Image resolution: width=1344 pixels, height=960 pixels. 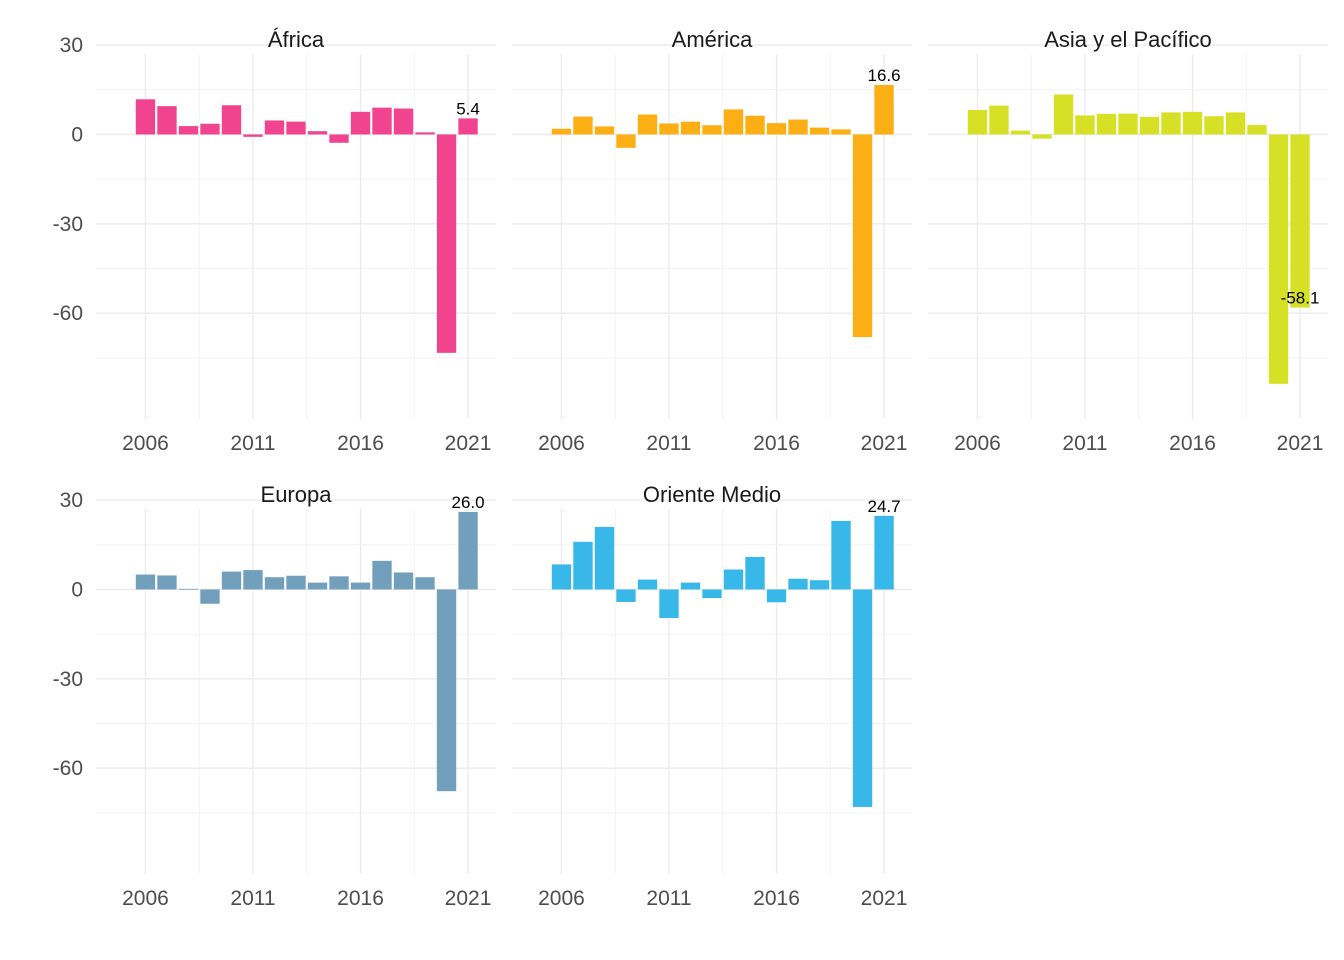 What do you see at coordinates (883, 75) in the screenshot?
I see `data-label: 16.6` at bounding box center [883, 75].